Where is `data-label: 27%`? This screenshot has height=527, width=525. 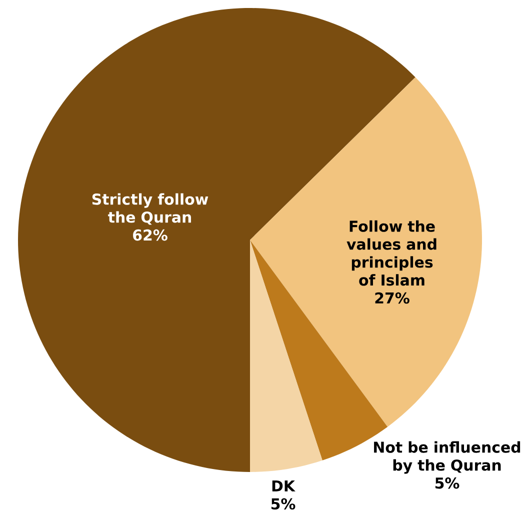
data-label: 27% is located at coordinates (392, 298).